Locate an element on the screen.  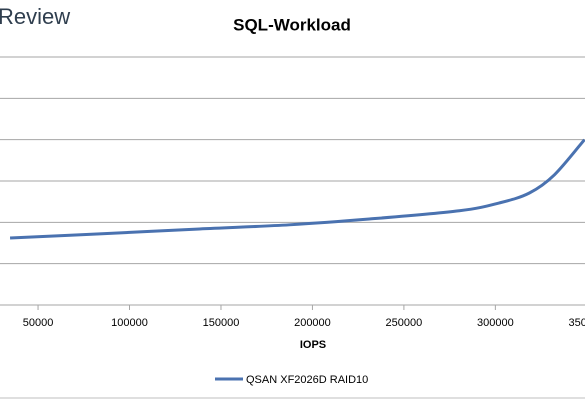
x-tick-label: 350000 is located at coordinates (576, 323).